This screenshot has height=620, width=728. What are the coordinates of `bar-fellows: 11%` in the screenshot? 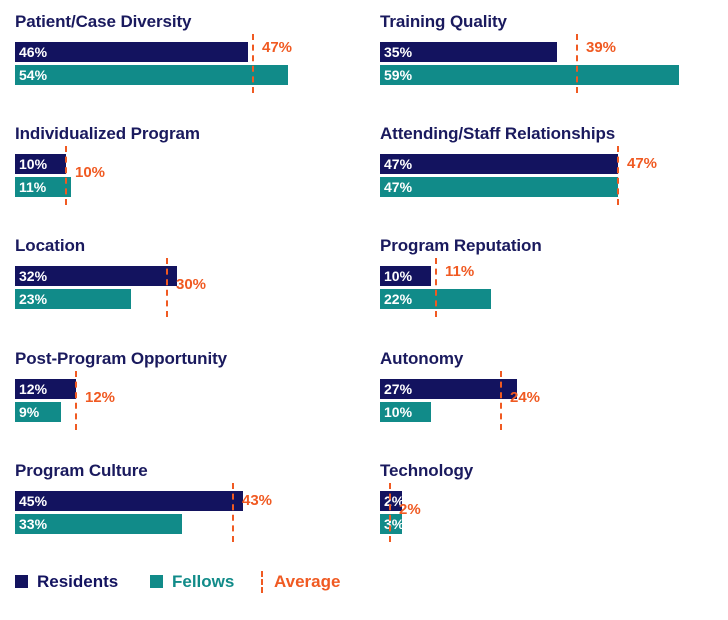 It's located at (43, 187).